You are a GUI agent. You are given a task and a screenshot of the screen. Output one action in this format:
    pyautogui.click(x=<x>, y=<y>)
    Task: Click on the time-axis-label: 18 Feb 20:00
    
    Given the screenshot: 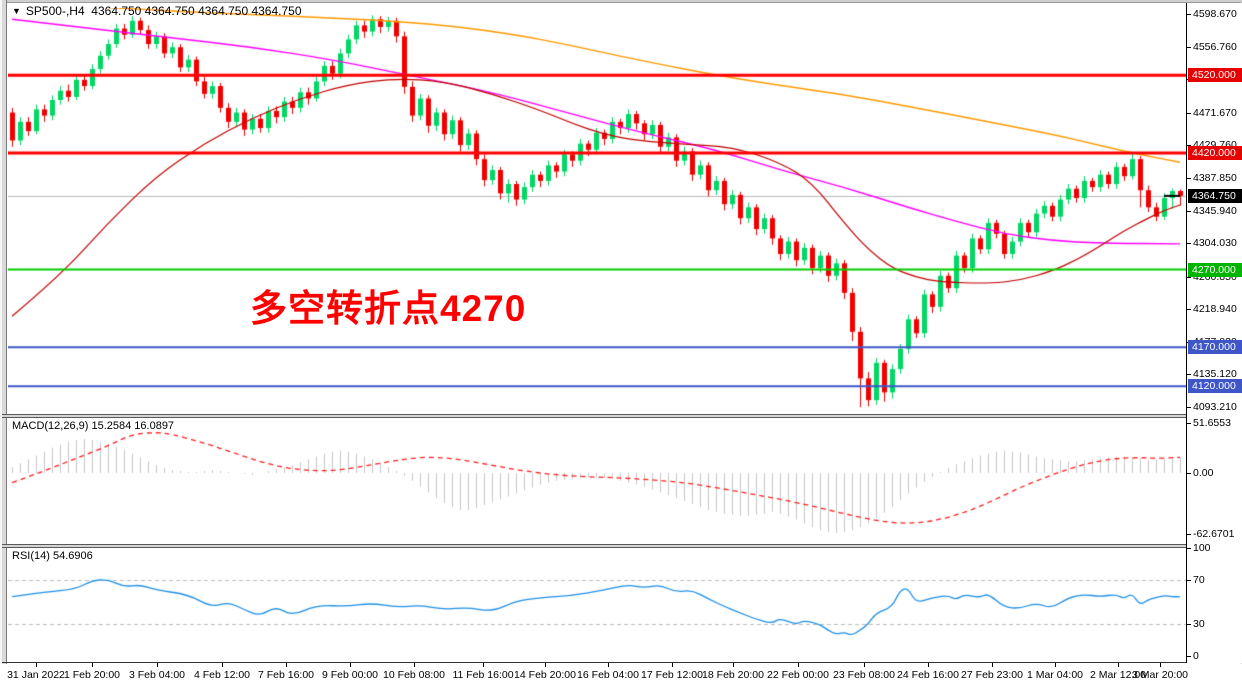 What is the action you would take?
    pyautogui.click(x=733, y=675)
    